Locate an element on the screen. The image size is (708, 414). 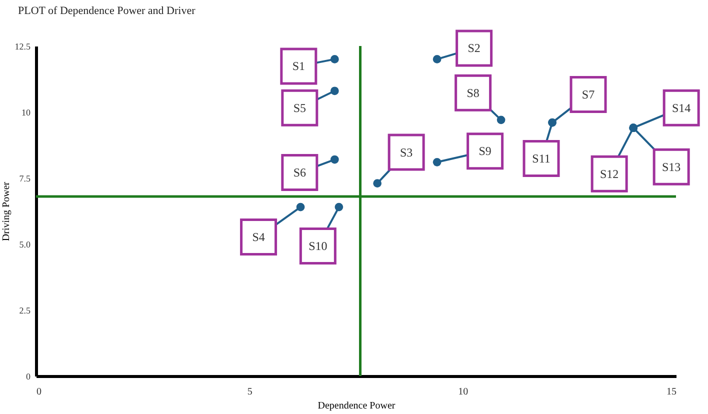
annotation: S12 is located at coordinates (609, 173).